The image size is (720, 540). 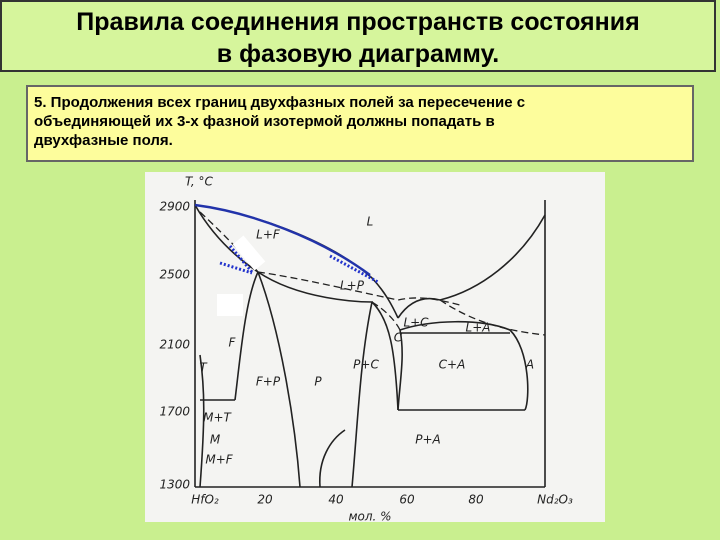 I want to click on x-tick-label: HfO₂, so click(x=205, y=500).